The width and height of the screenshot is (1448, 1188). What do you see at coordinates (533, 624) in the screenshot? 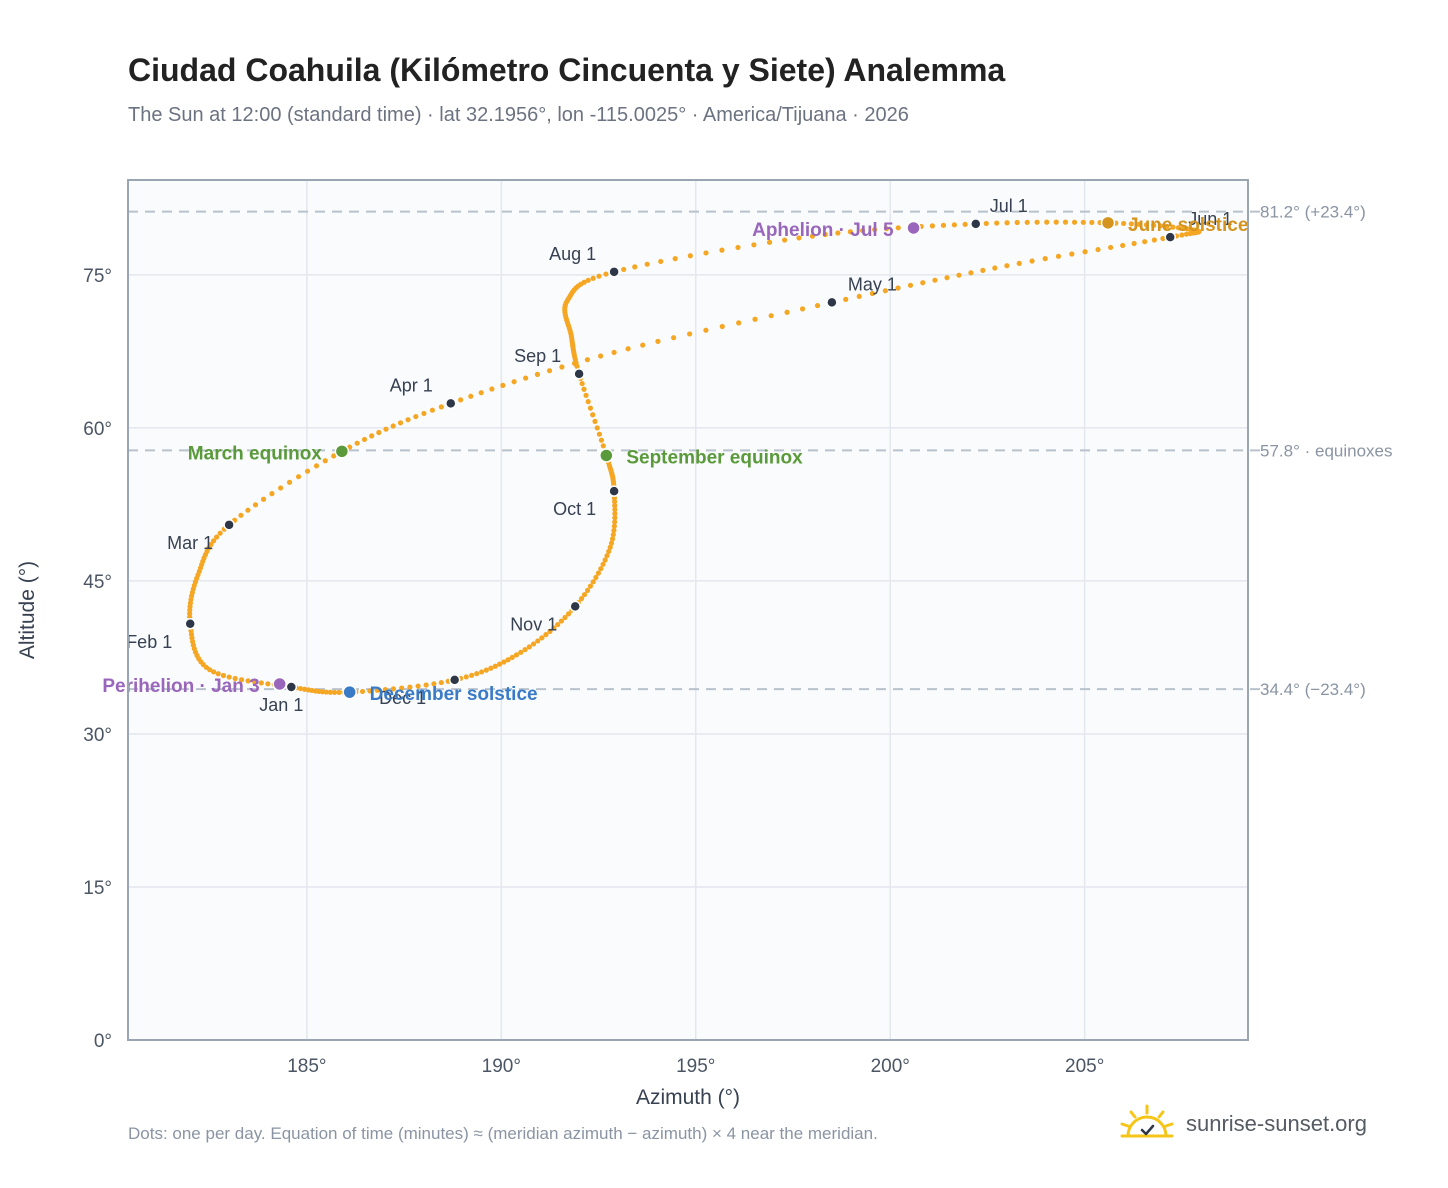
I see `month-marker-label: Nov 1` at bounding box center [533, 624].